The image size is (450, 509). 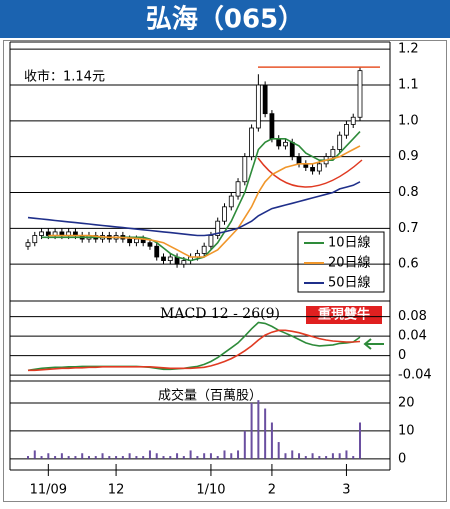 What do you see at coordinates (210, 490) in the screenshot?
I see `x-tick-label: 1/10` at bounding box center [210, 490].